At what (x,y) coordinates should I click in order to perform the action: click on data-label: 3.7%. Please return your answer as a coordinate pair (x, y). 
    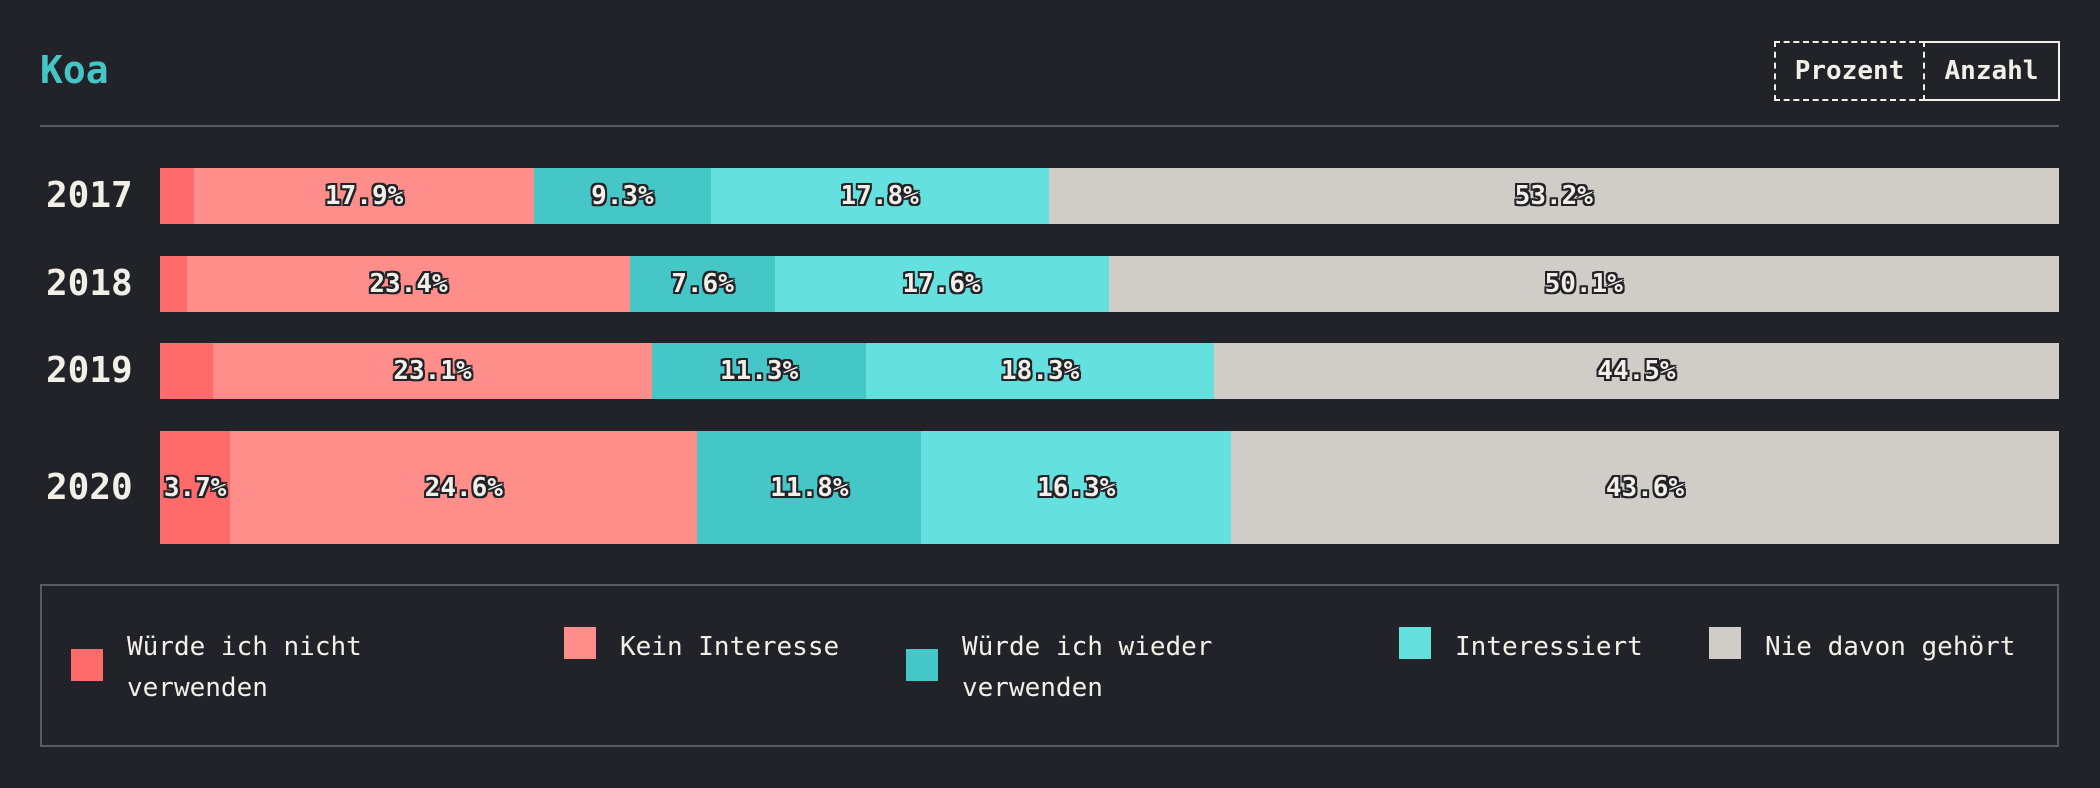
    Looking at the image, I should click on (195, 487).